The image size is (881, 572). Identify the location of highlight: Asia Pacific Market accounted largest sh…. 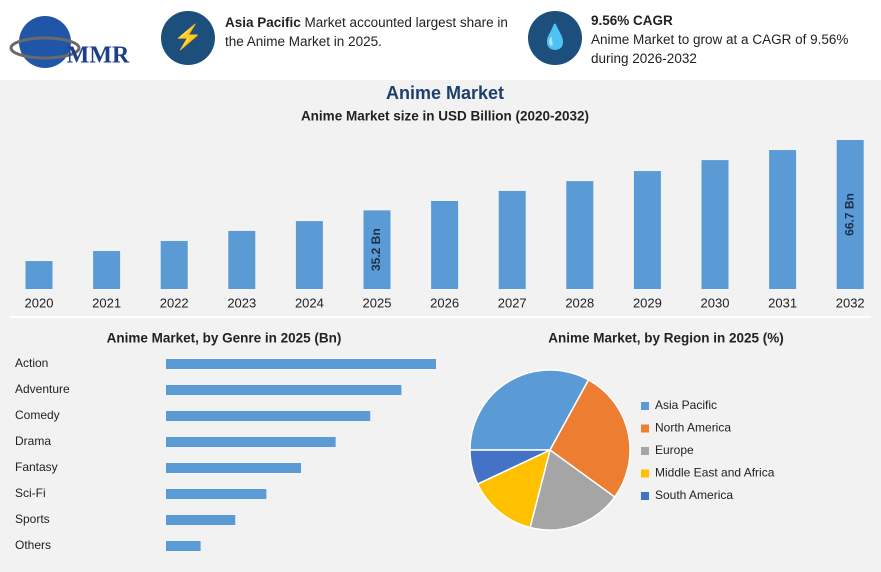
(372, 32).